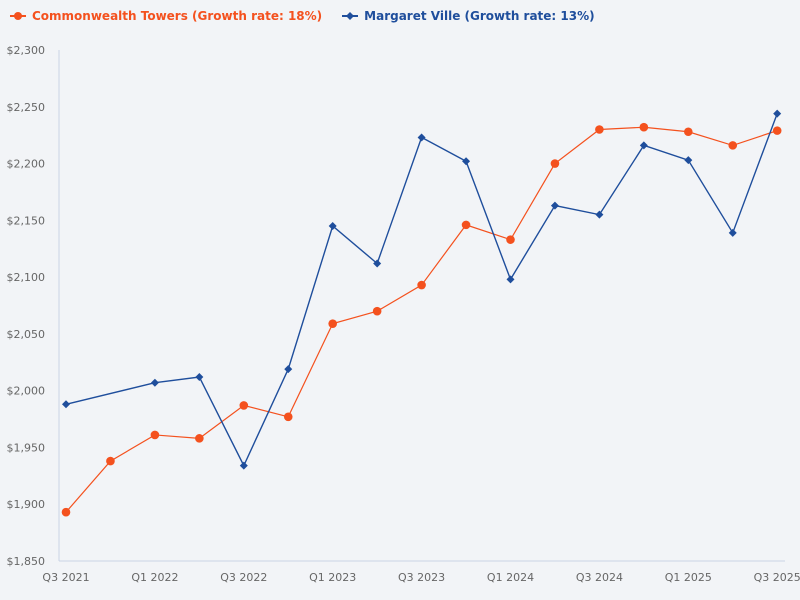 The width and height of the screenshot is (800, 600). I want to click on x-tick-label: Q3 2025, so click(777, 577).